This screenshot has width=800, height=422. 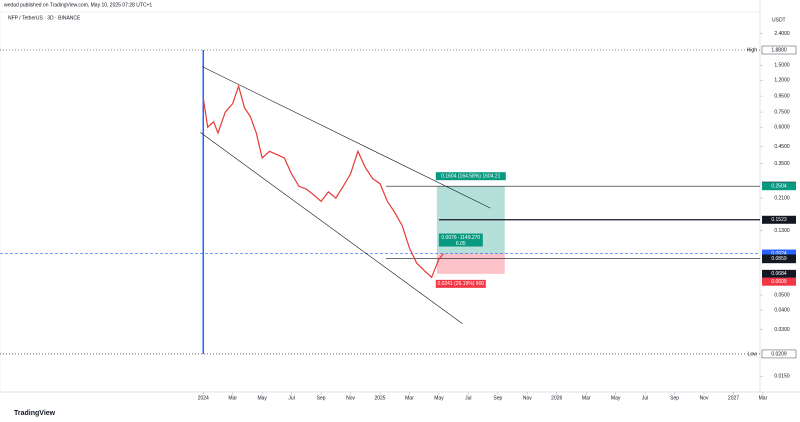 I want to click on price-label: 0.0609, so click(x=779, y=282).